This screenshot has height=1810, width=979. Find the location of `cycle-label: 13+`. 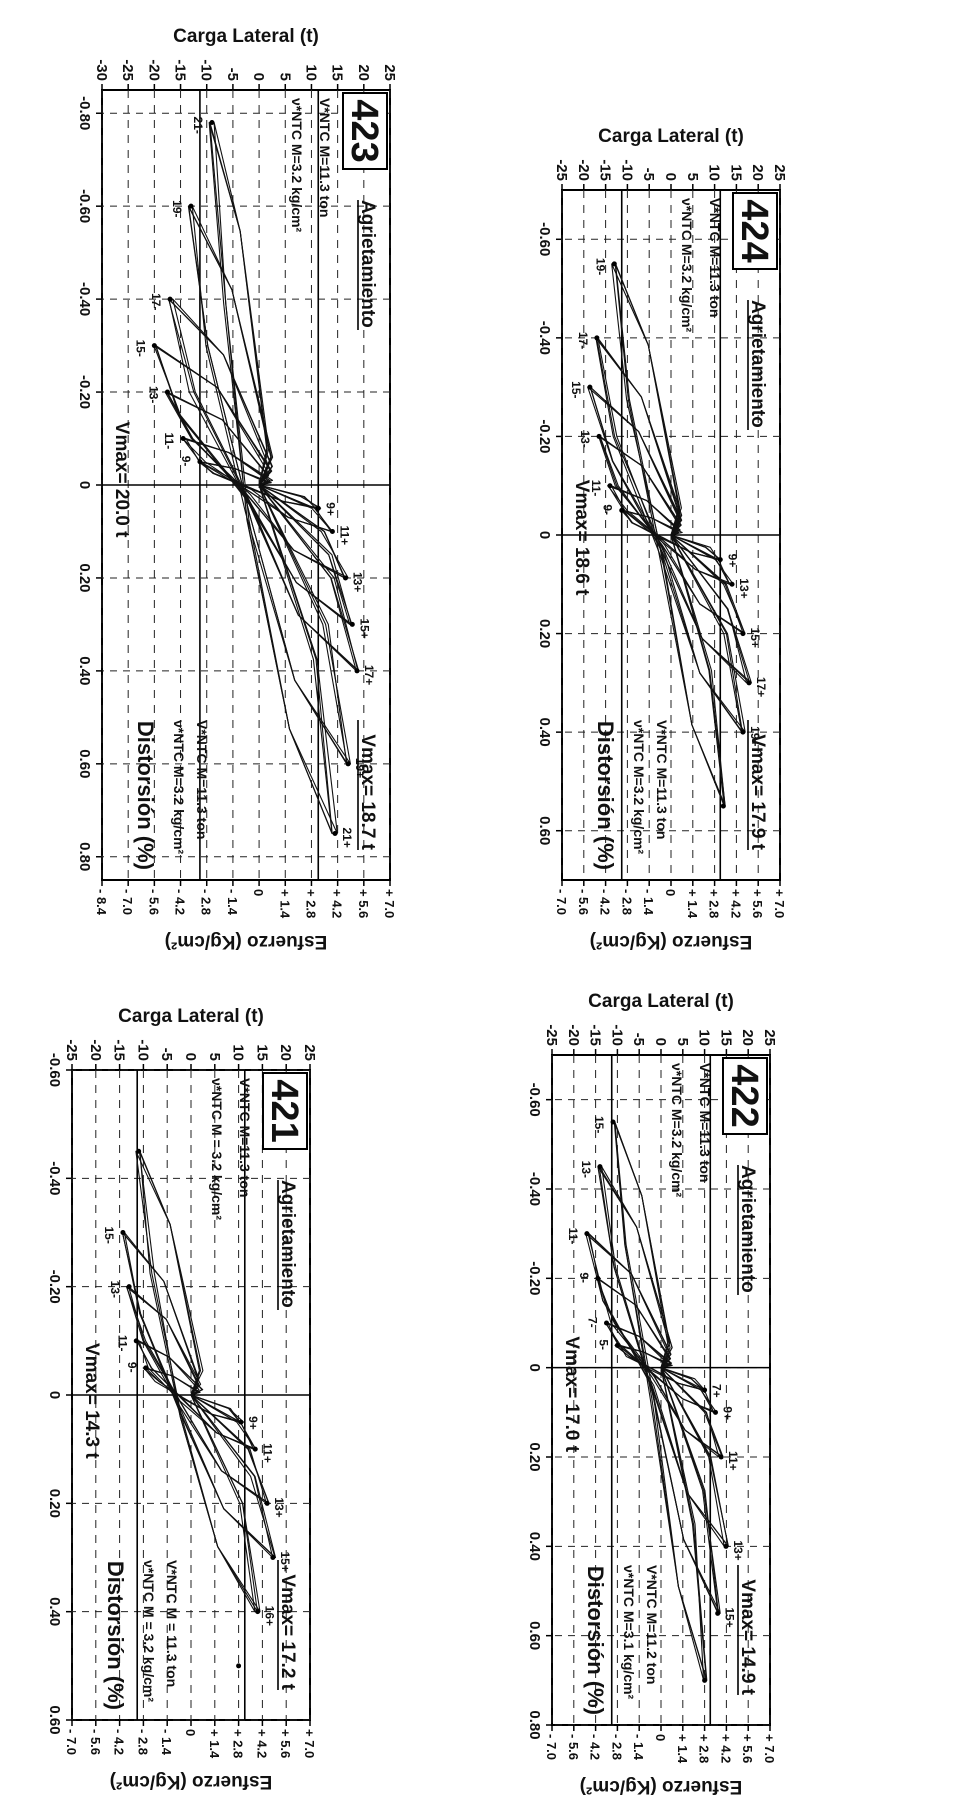

cycle-label: 13+ is located at coordinates (744, 588).